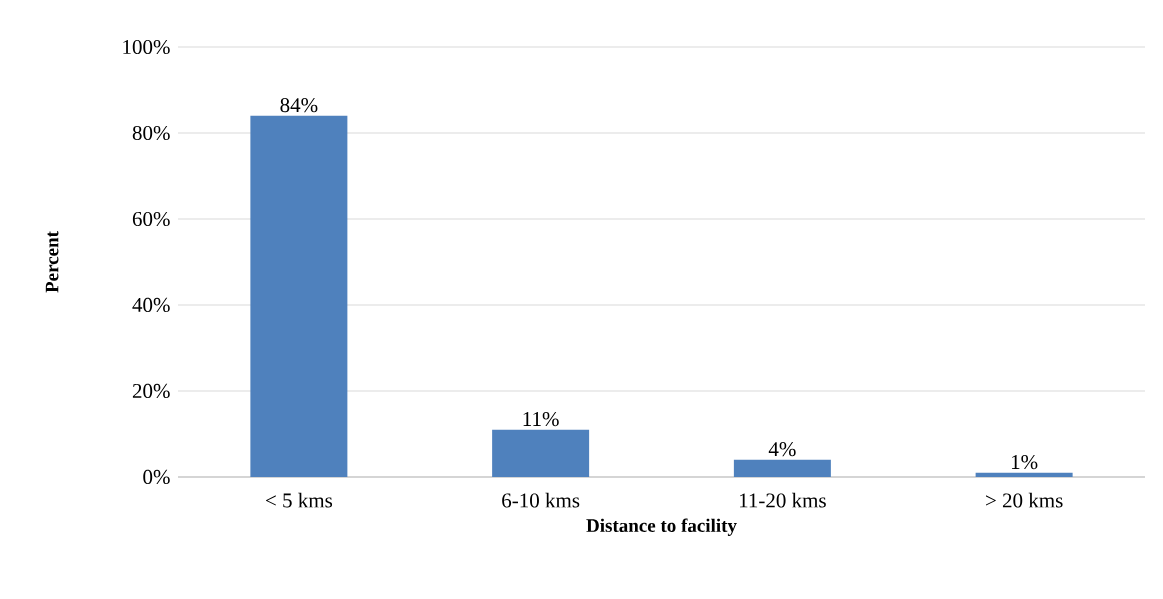  I want to click on data-label: 11%, so click(541, 419).